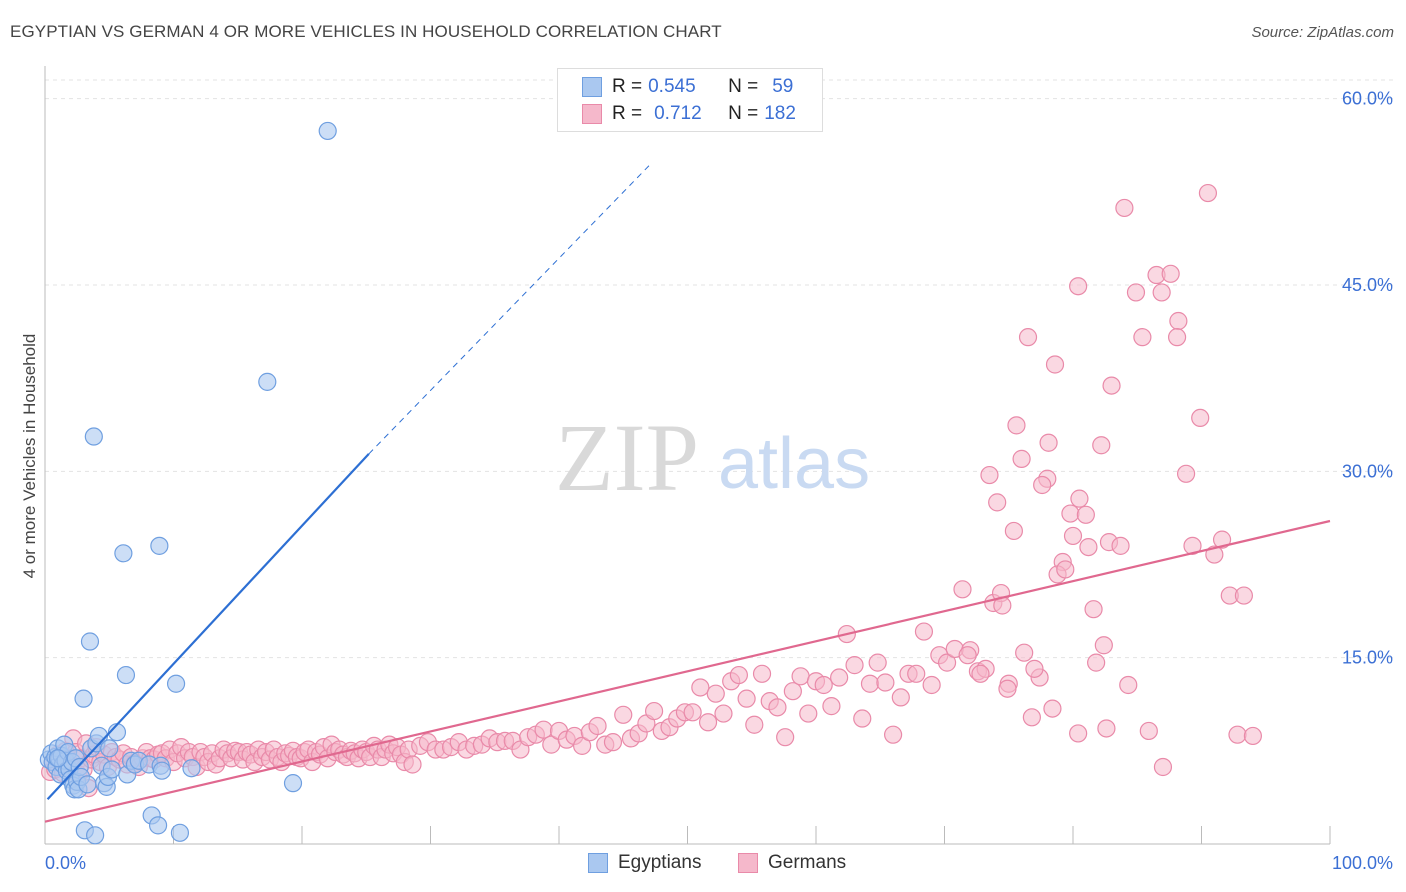 This screenshot has height=892, width=1406. What do you see at coordinates (719, 863) in the screenshot?
I see `x-tick-labels: 0.0% 100.0%` at bounding box center [719, 863].